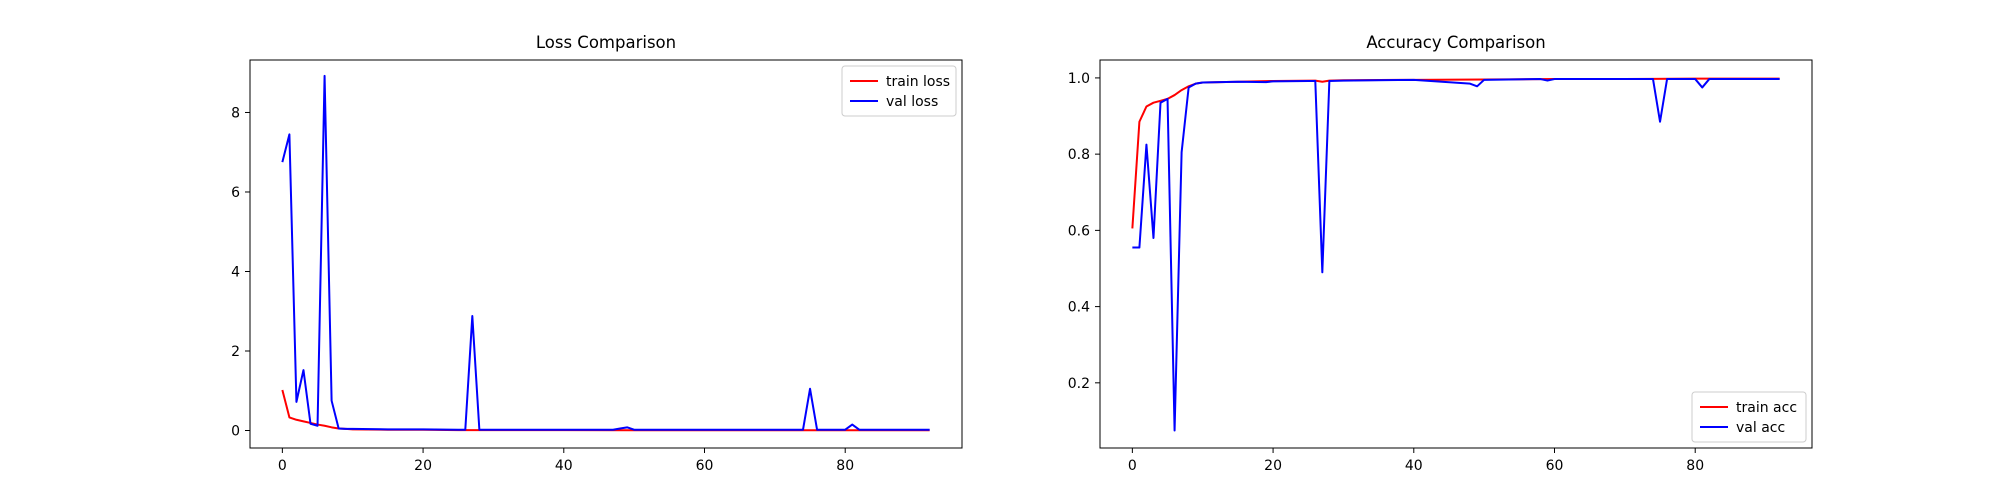 This screenshot has height=500, width=2000. Describe the element at coordinates (912, 102) in the screenshot. I see `legend-label-1: val loss` at that location.